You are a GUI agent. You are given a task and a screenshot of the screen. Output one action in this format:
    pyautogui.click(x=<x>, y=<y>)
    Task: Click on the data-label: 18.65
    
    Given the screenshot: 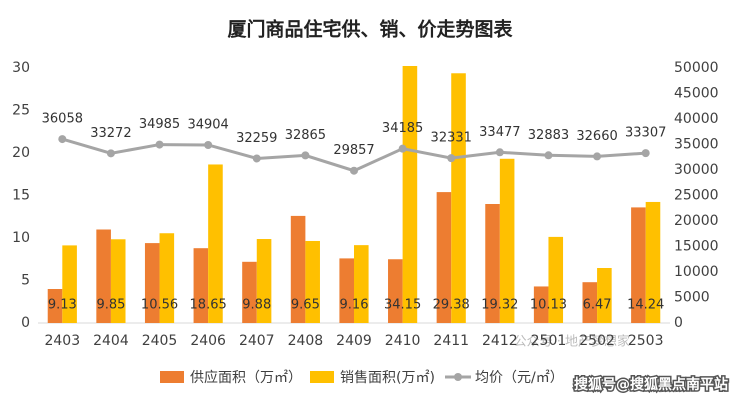 What is the action you would take?
    pyautogui.click(x=208, y=305)
    